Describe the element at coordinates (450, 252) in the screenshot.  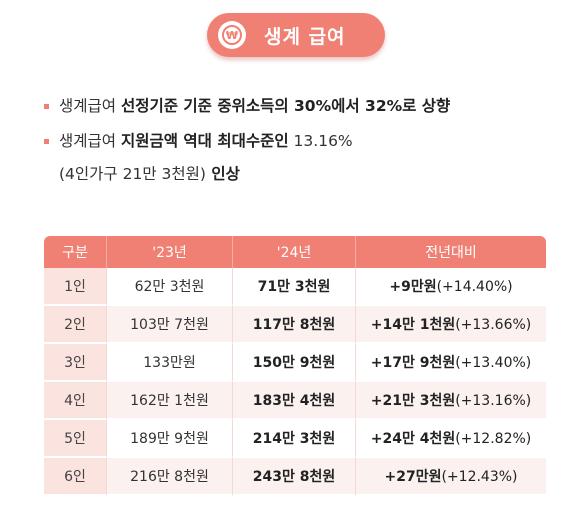
I see `column-header: 전년대비` at that location.